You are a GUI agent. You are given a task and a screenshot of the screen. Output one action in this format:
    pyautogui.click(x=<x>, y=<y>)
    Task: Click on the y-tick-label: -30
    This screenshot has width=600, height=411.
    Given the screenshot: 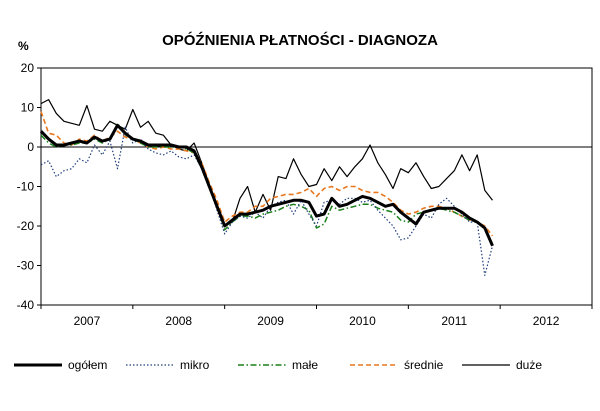 What is the action you would take?
    pyautogui.click(x=26, y=266)
    